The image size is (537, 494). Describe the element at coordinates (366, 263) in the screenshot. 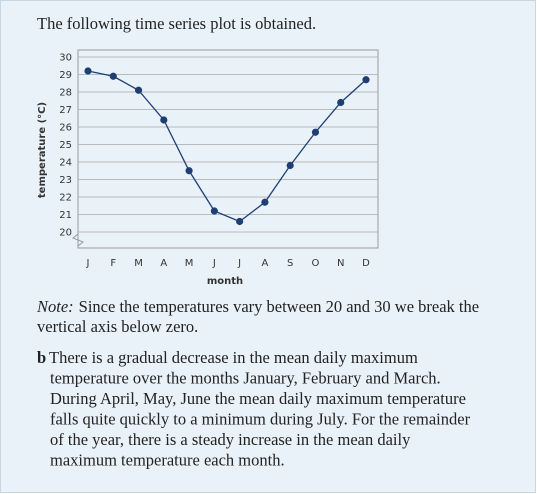

I see `x-tick-label: D` at that location.